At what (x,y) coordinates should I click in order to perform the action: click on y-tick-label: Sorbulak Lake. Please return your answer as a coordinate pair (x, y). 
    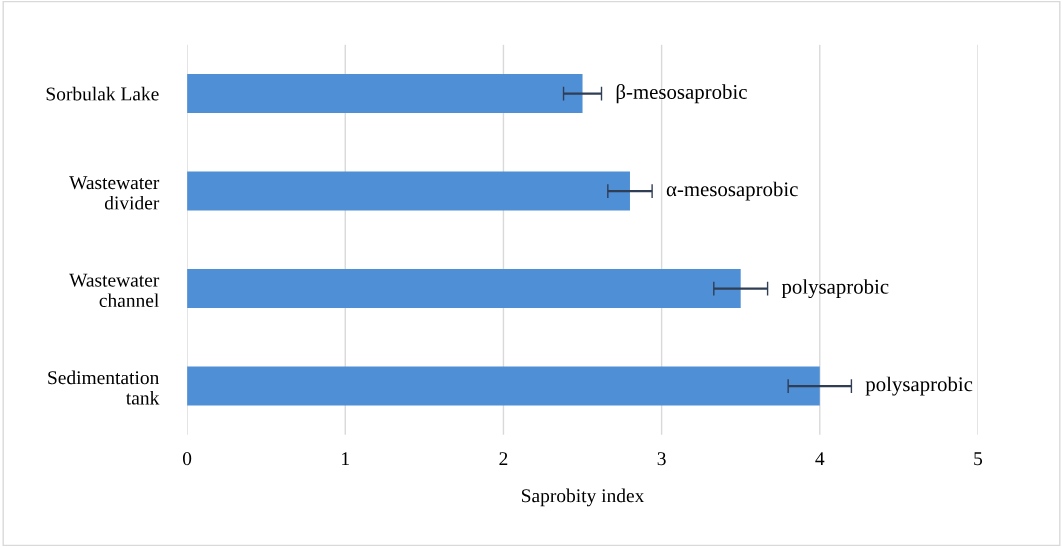
    Looking at the image, I should click on (102, 93).